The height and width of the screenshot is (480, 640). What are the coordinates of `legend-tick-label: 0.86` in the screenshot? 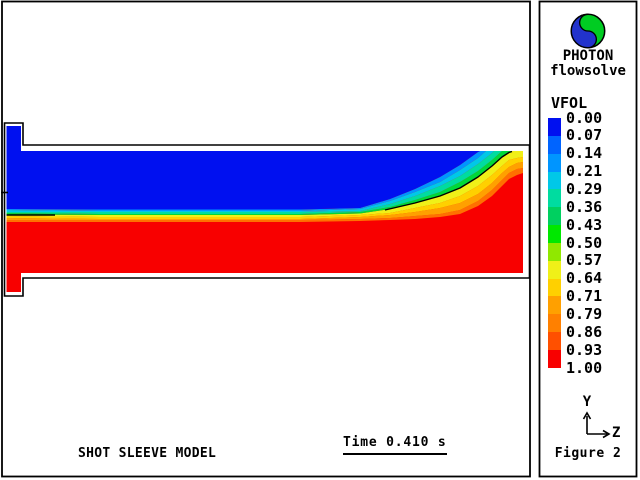 It's located at (584, 331).